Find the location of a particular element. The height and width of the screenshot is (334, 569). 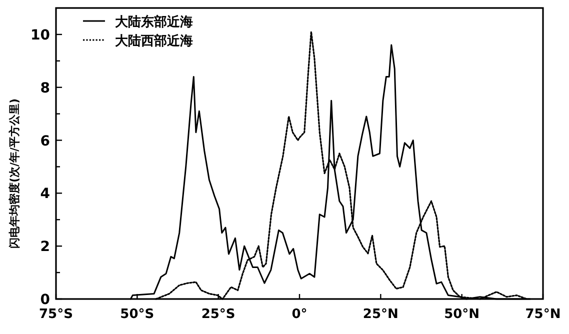

legend-label: 大陆东部近海 is located at coordinates (154, 22).